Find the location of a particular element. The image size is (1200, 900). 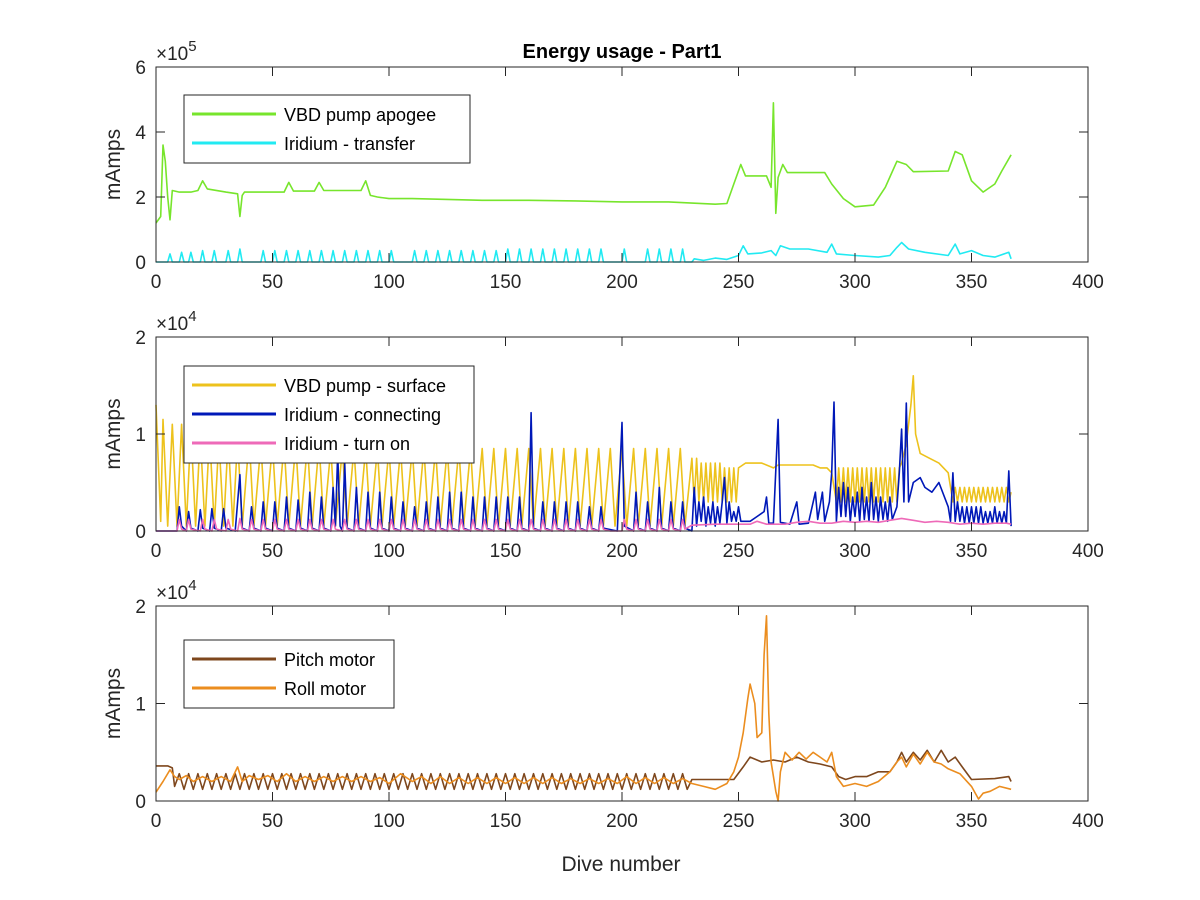

legend-label: Iridium - transfer is located at coordinates (349, 144).